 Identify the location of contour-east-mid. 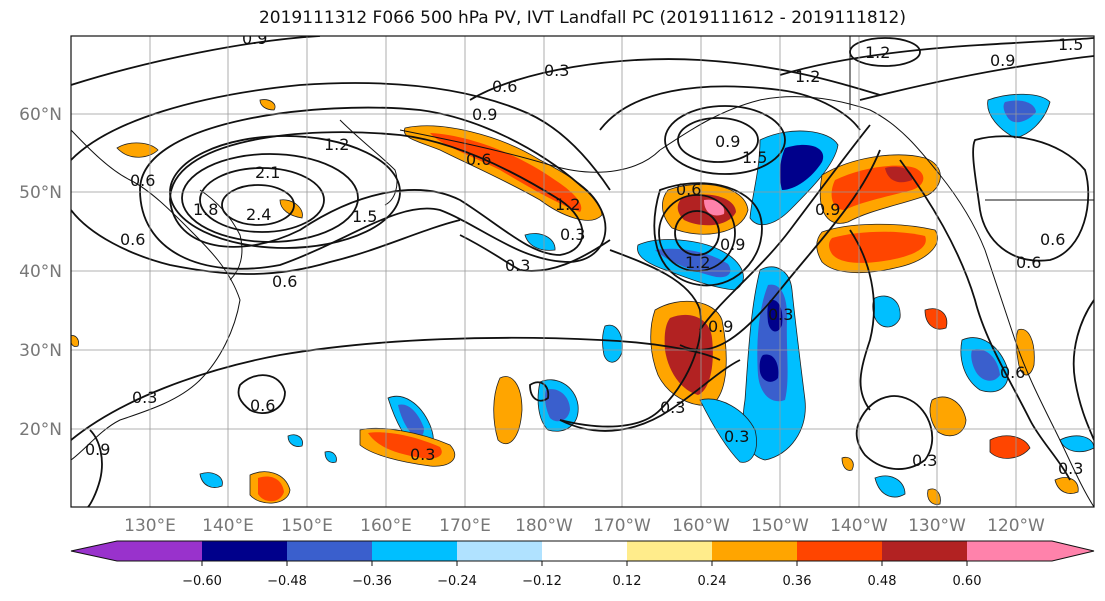
(862, 320).